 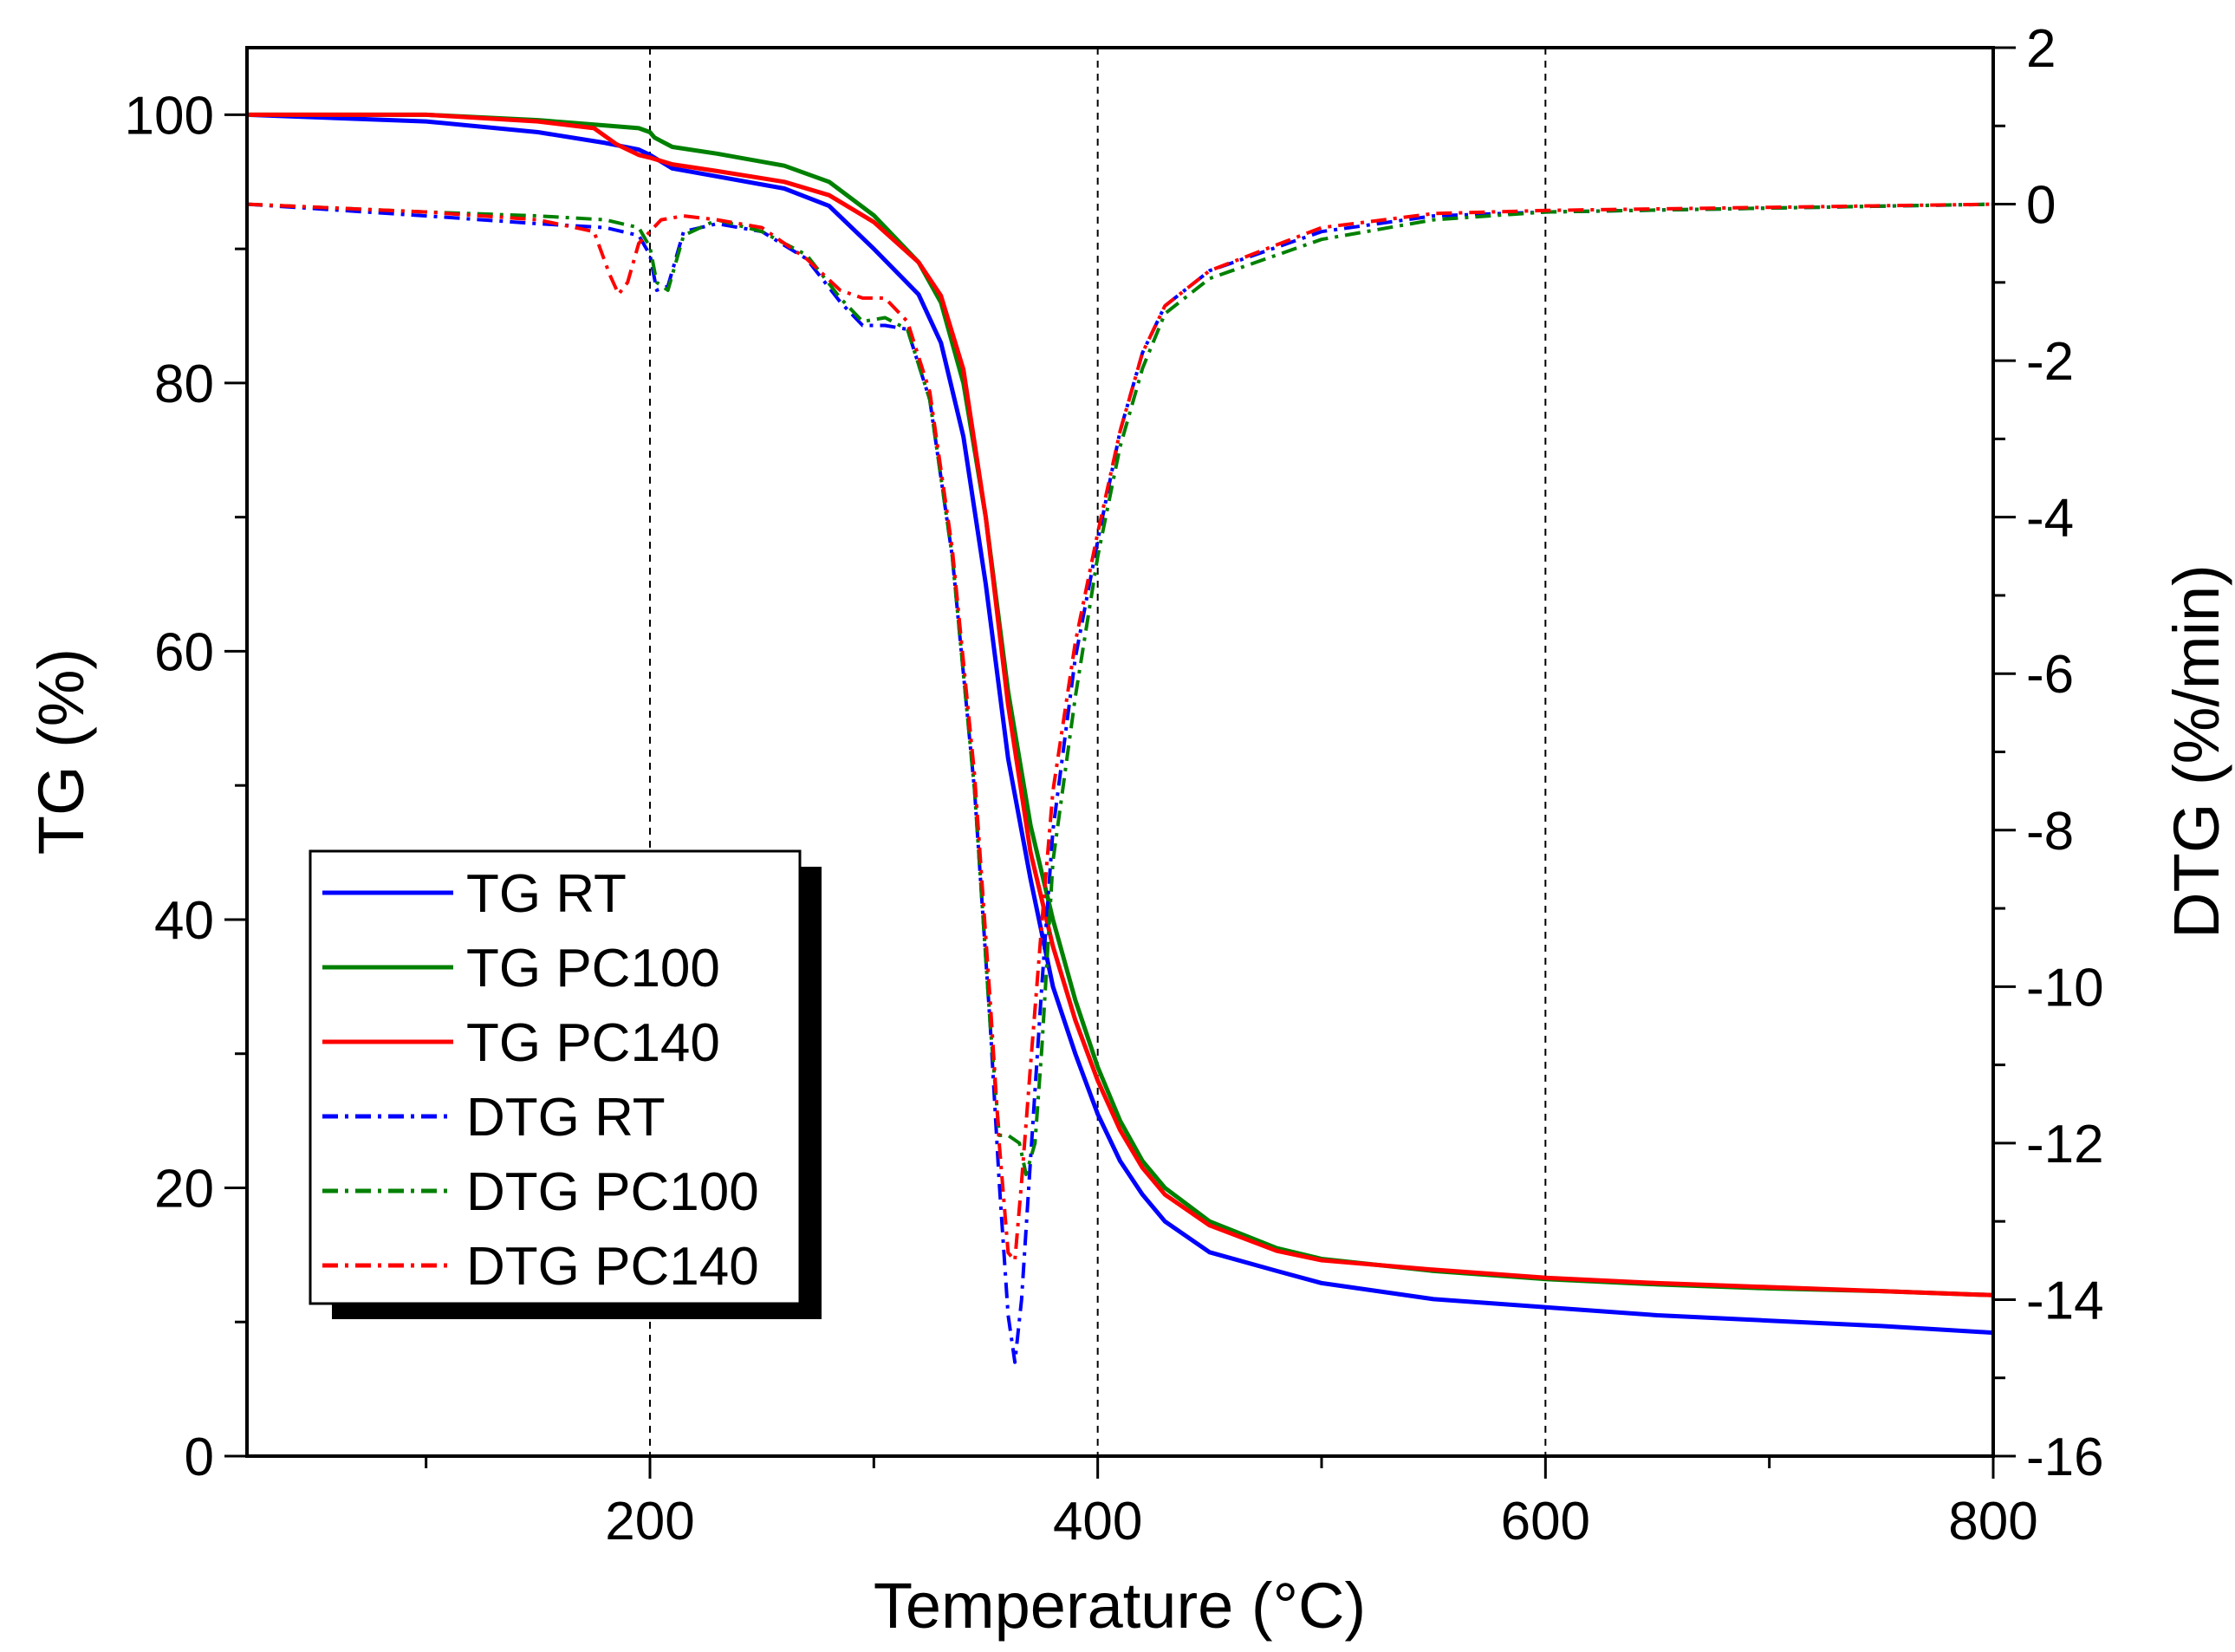 What do you see at coordinates (2050, 519) in the screenshot?
I see `right-y-tick-label--4: -4` at bounding box center [2050, 519].